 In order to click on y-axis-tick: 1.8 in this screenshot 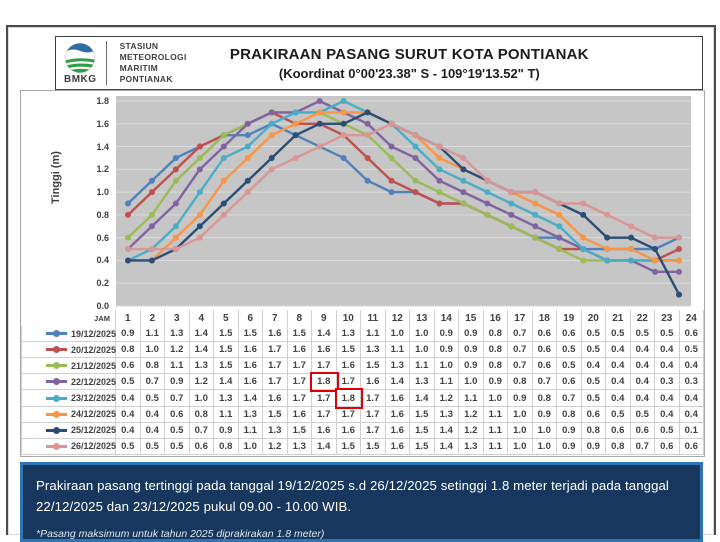, I will do `click(102, 101)`.